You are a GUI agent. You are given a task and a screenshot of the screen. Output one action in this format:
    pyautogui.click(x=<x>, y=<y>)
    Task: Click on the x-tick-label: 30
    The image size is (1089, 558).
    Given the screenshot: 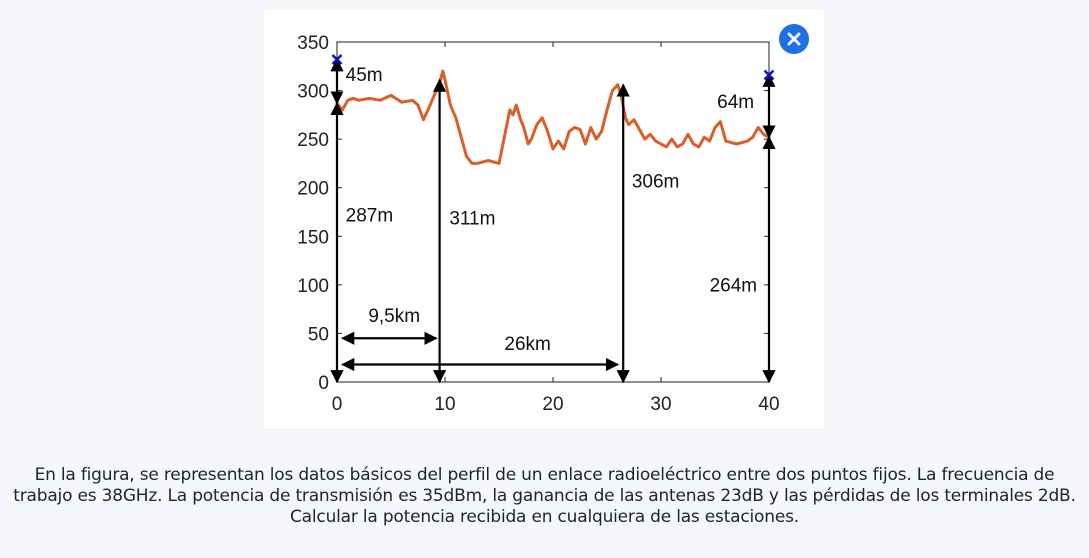 What is the action you would take?
    pyautogui.click(x=660, y=404)
    